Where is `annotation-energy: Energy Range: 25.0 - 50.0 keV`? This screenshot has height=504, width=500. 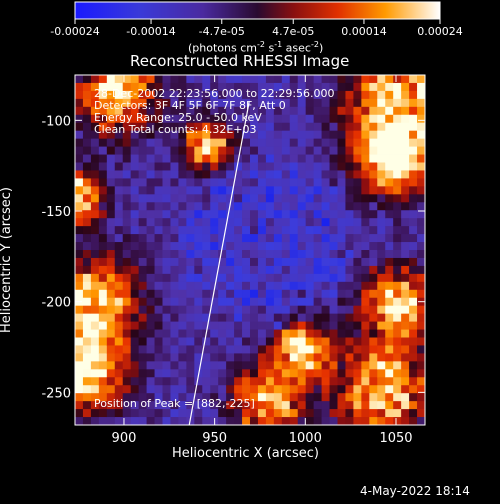
annotation-energy: Energy Range: 25.0 - 50.0 keV is located at coordinates (178, 117).